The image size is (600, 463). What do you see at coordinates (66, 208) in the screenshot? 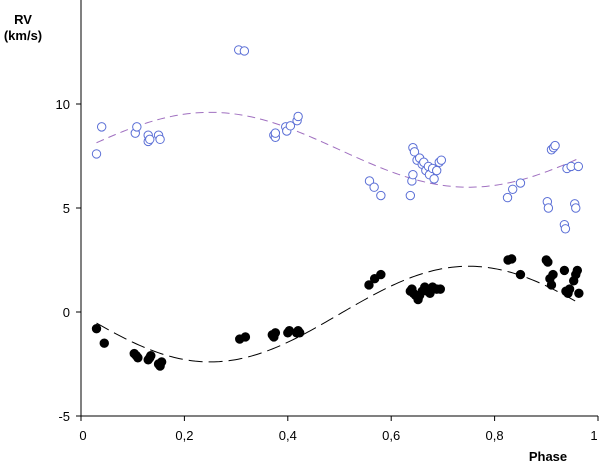
I see `y-tick-label: 5` at bounding box center [66, 208].